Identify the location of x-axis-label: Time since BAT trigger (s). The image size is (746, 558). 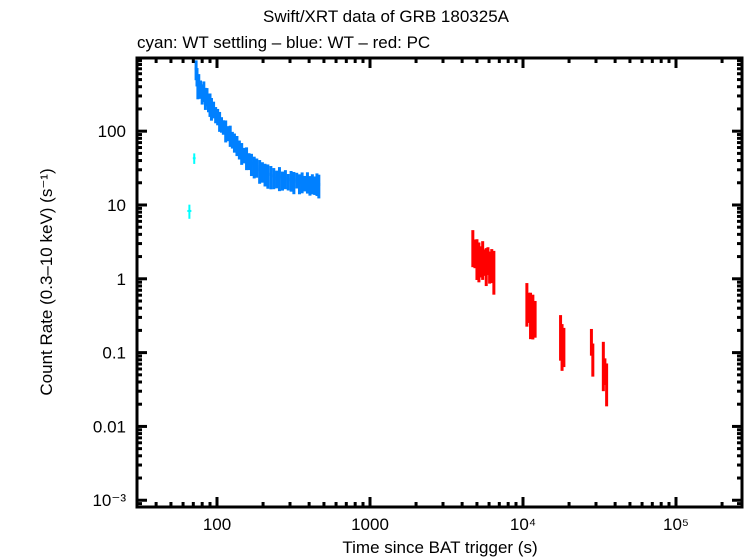
(439, 547).